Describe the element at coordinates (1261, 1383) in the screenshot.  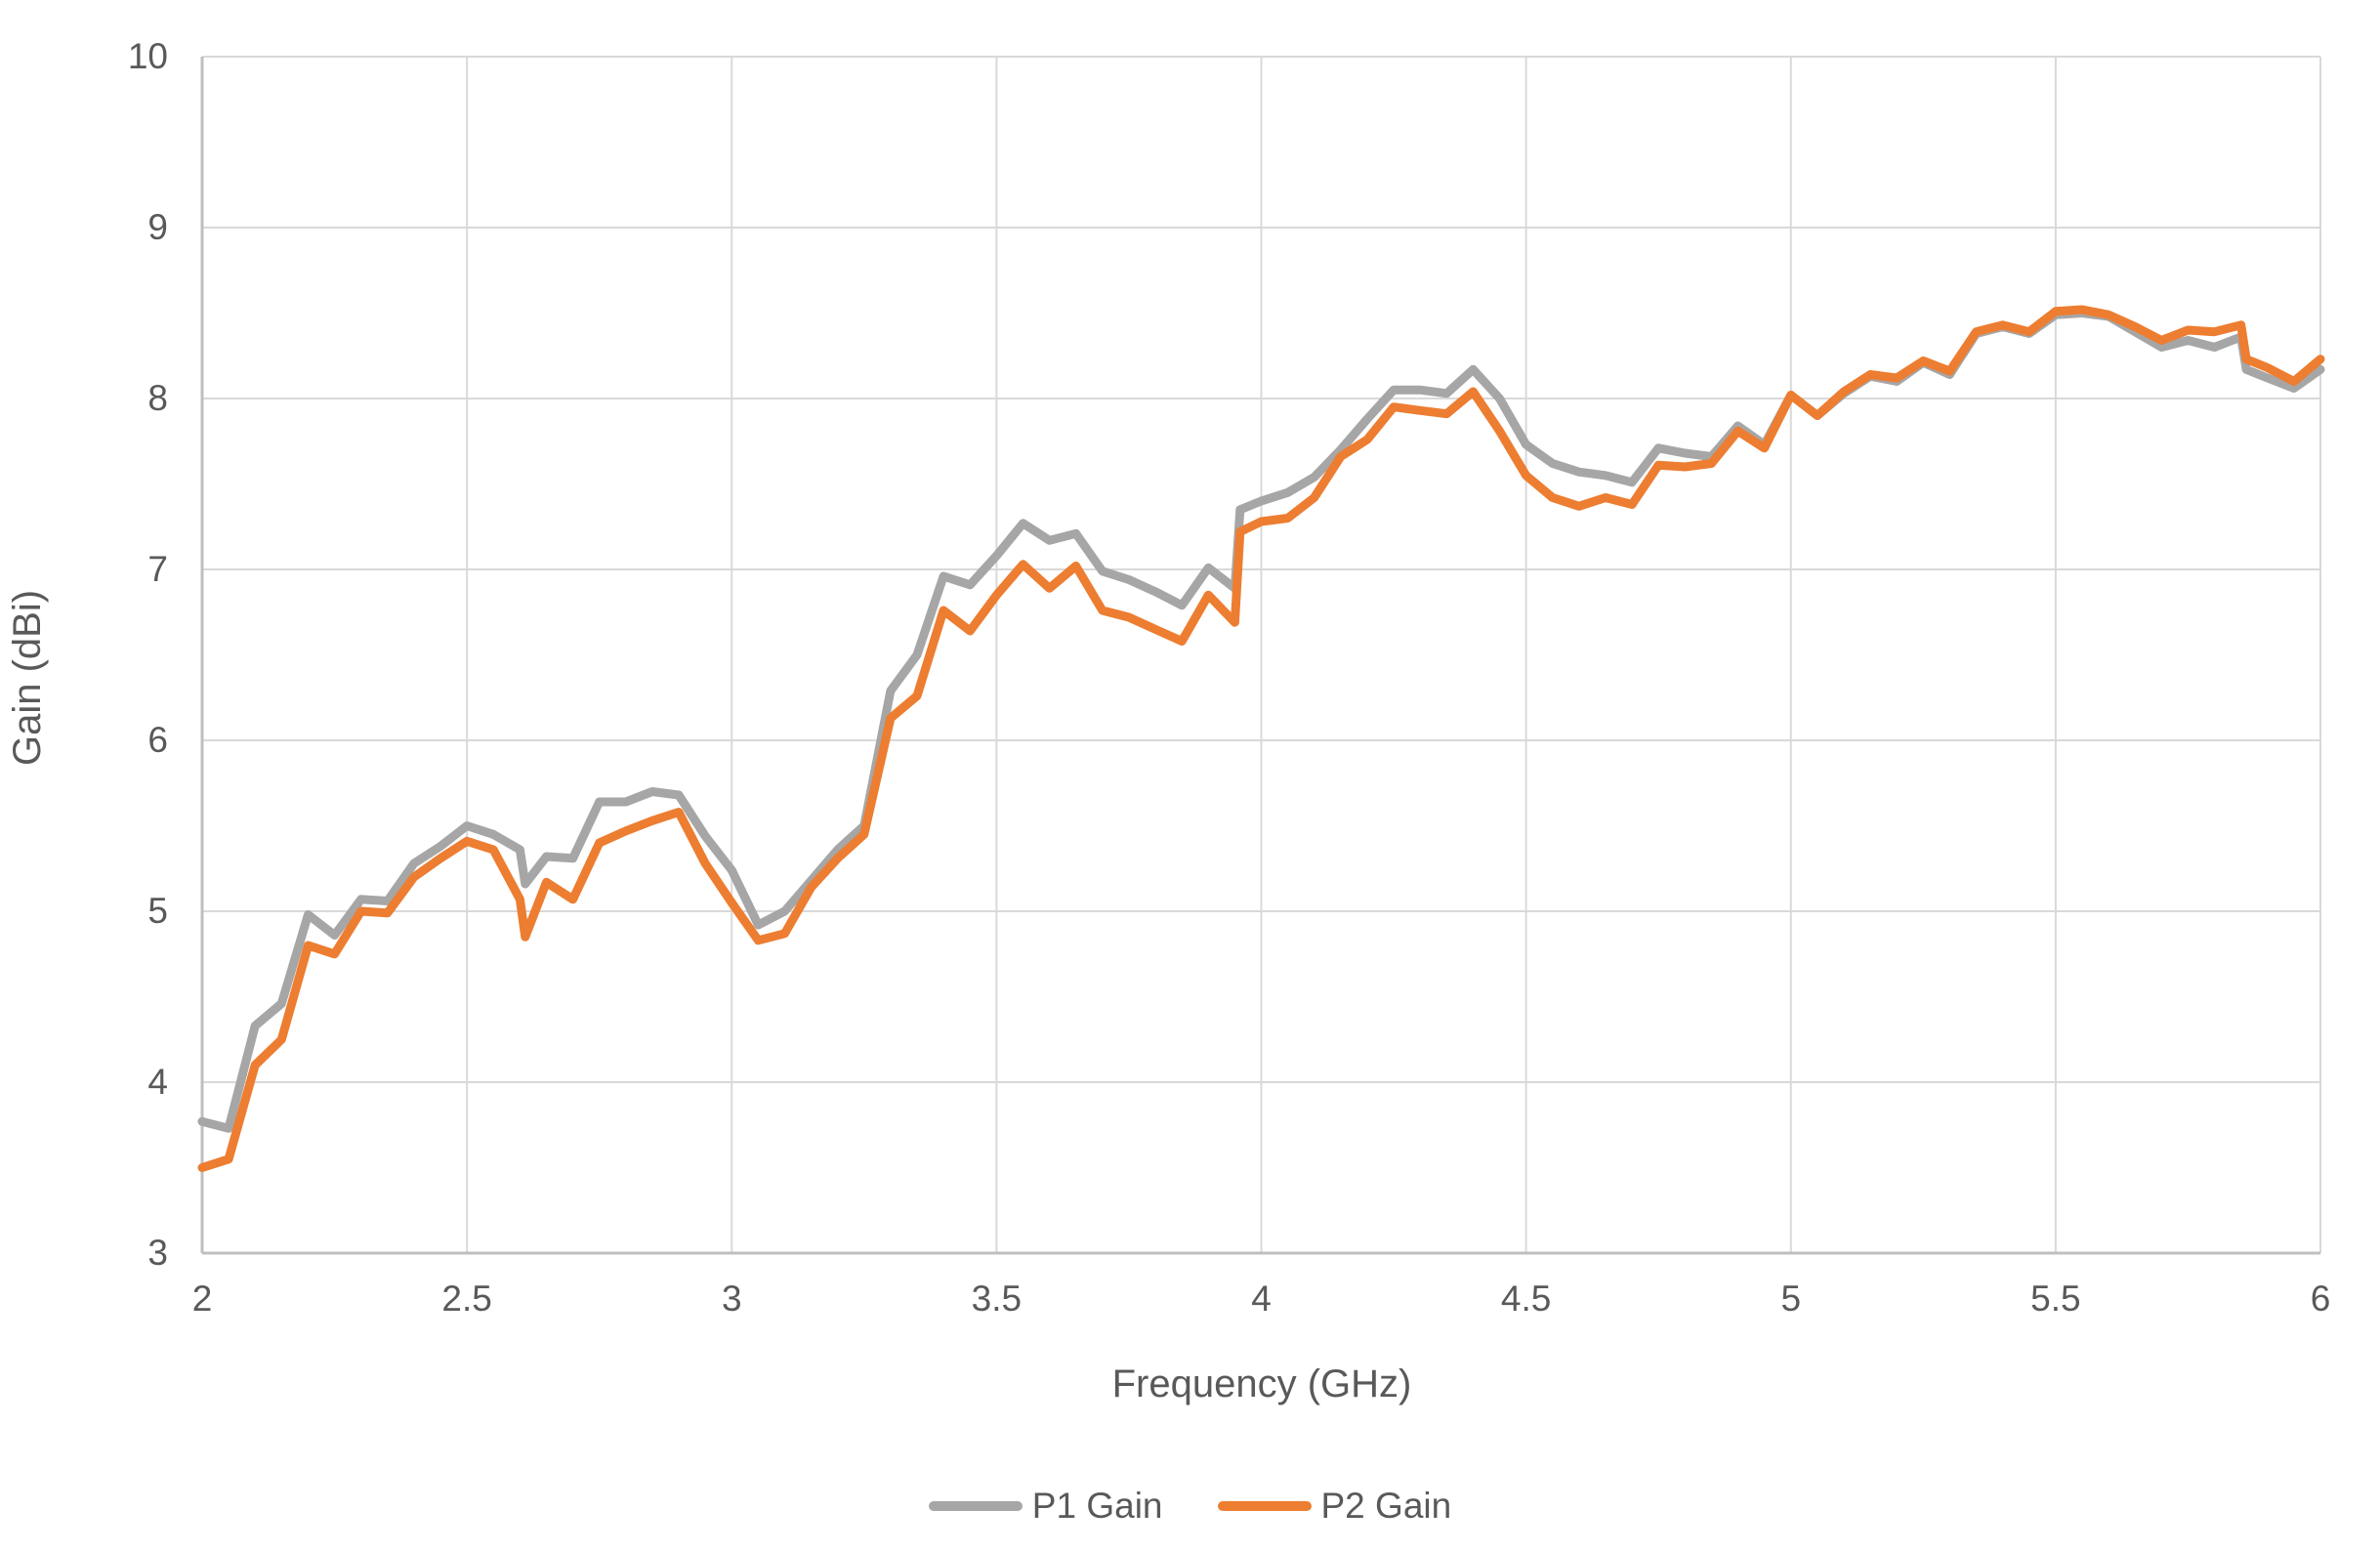
I see `x-axis-title: Frequency (GHz)` at that location.